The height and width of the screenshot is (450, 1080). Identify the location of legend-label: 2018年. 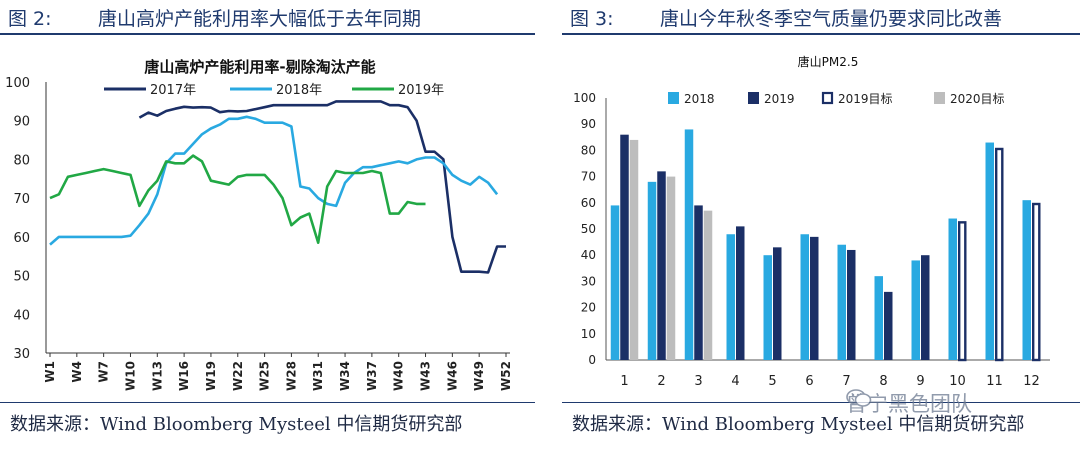
(299, 90).